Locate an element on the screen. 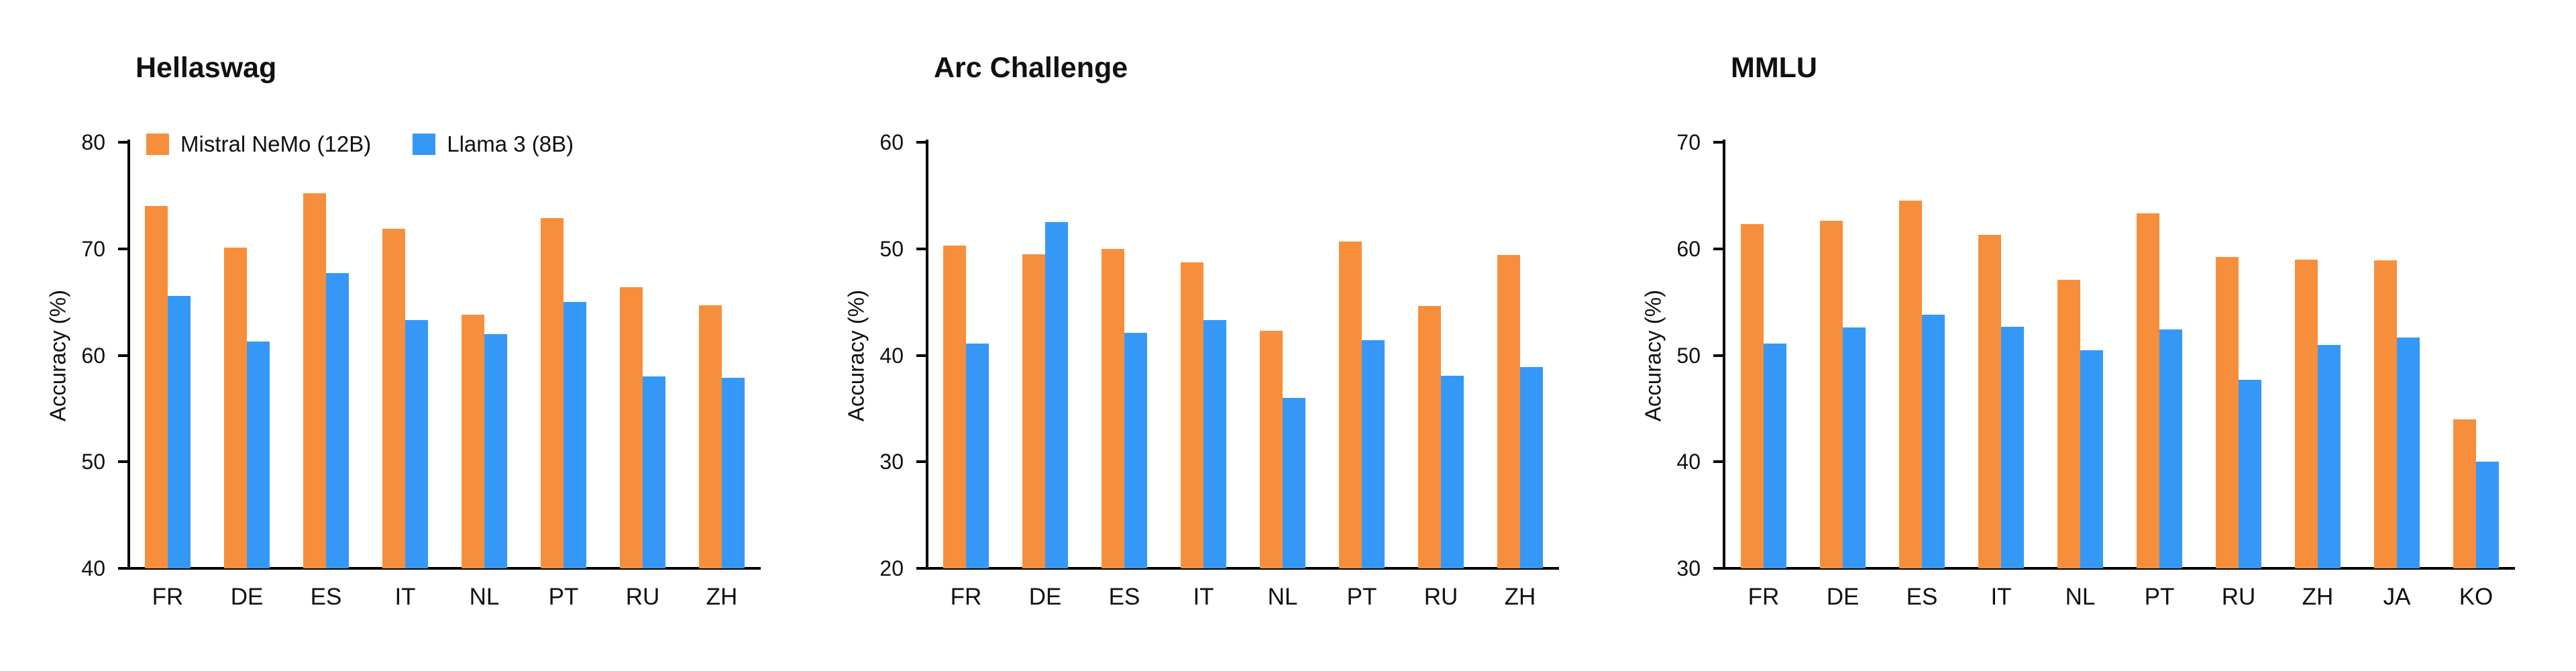 This screenshot has width=2576, height=671. y-tick-label: 80 is located at coordinates (93, 142).